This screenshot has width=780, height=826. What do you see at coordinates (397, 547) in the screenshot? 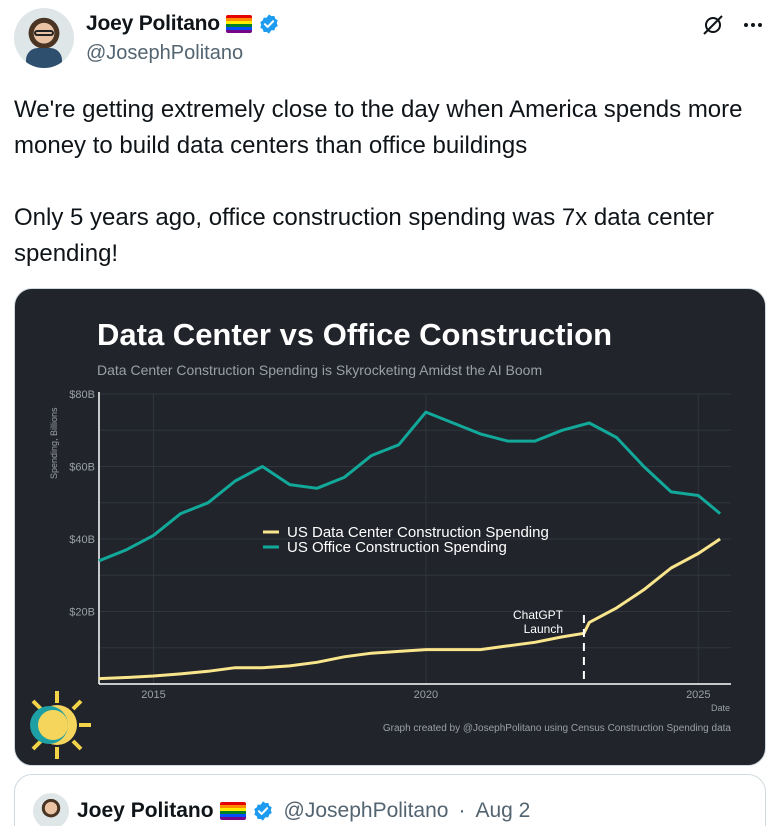
I see `legend-label: US Office Construction Spending` at bounding box center [397, 547].